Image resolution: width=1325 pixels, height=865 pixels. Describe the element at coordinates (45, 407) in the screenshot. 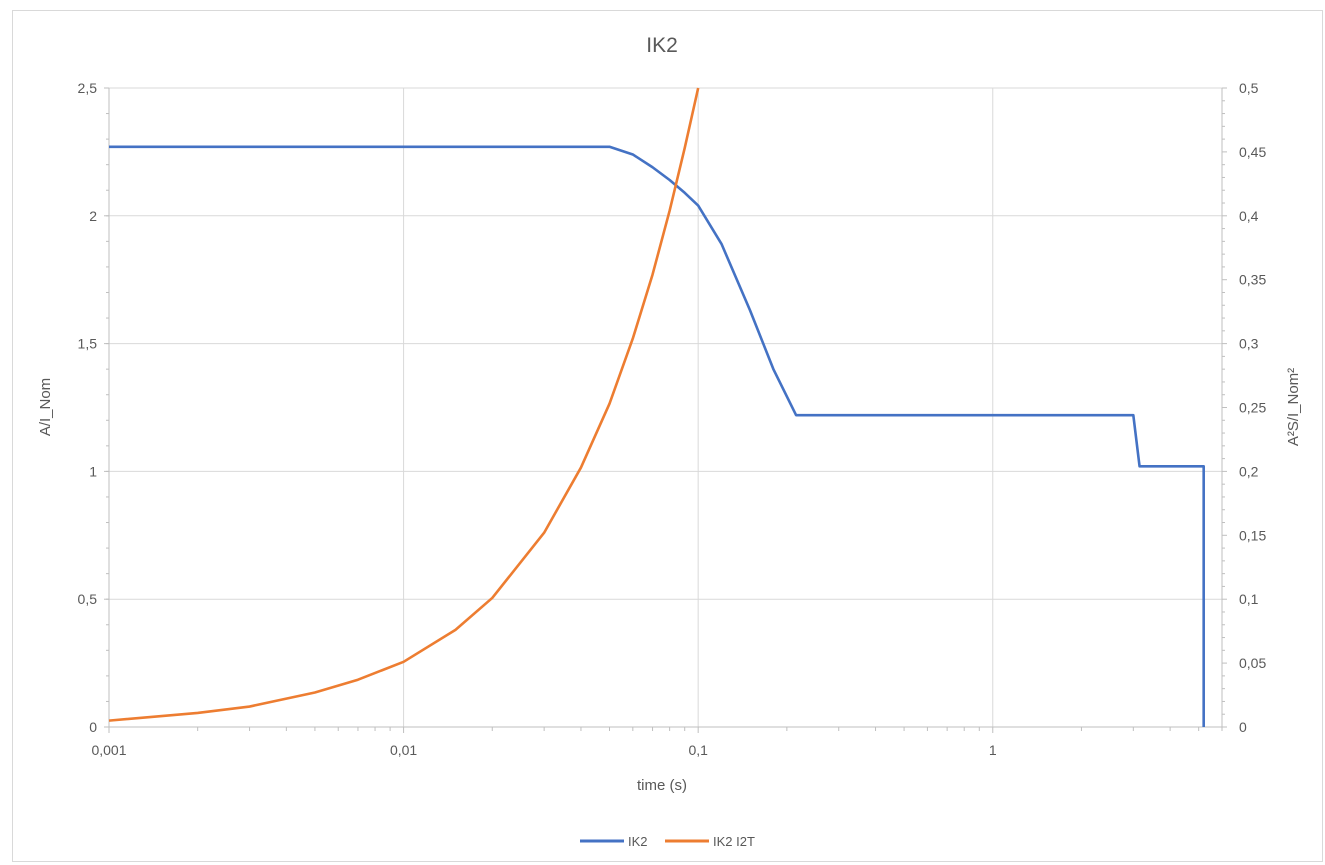

I see `y-axis-label: A/I_Nom` at that location.